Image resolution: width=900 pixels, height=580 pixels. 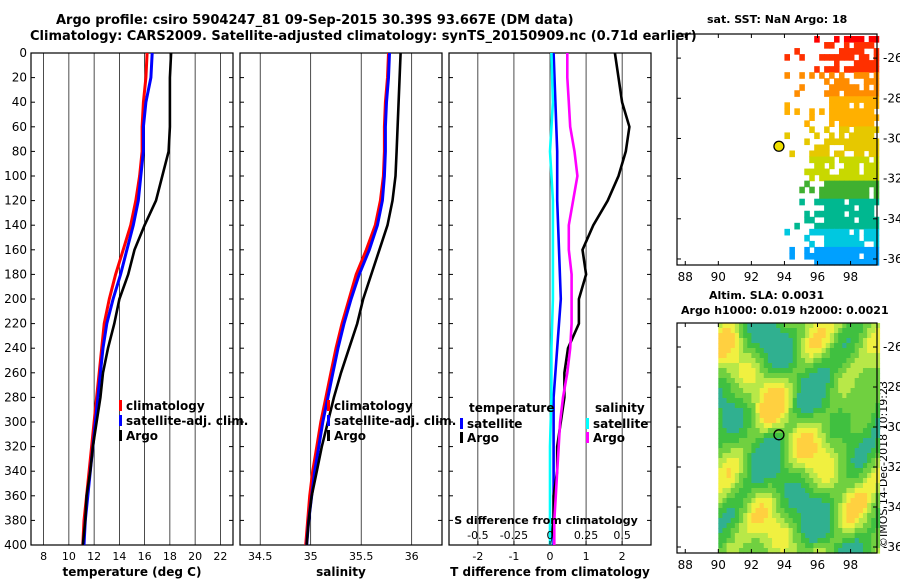 I want to click on depth-tick-label: 240, so click(x=15, y=348).